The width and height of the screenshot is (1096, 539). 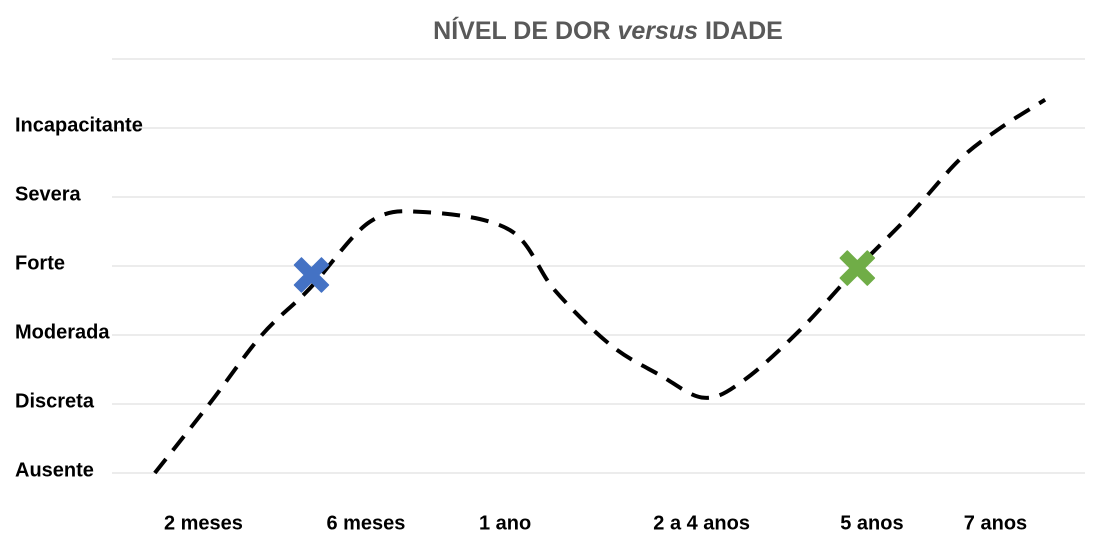 I want to click on x-tick-label: 5 anos, so click(x=871, y=523).